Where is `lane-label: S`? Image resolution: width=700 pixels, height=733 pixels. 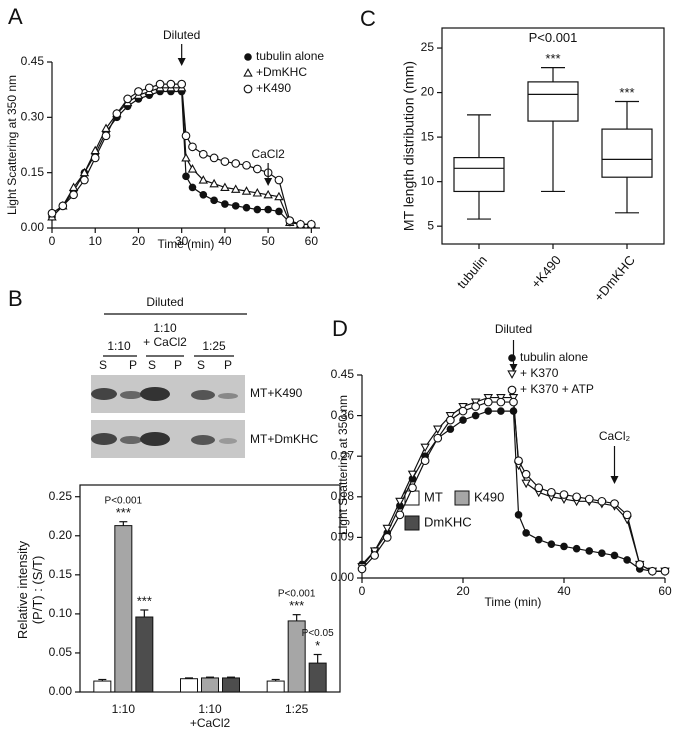 lane-label: S is located at coordinates (152, 365).